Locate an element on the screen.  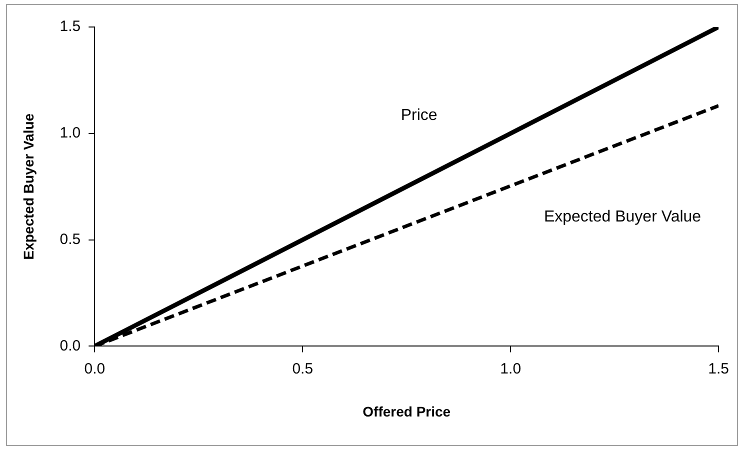
y-tick-label: 1.0 is located at coordinates (70, 133).